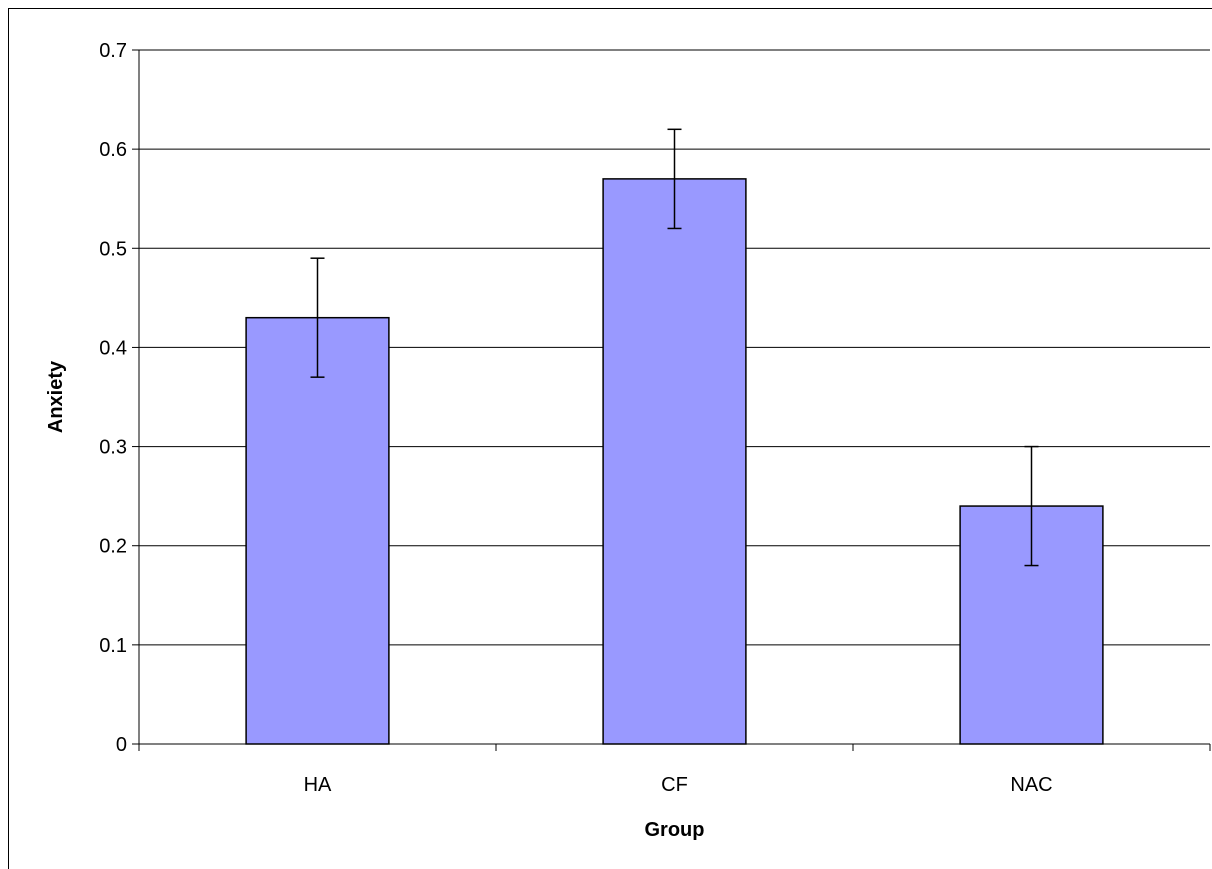  Describe the element at coordinates (113, 348) in the screenshot. I see `y-tick-label: 0.4` at that location.